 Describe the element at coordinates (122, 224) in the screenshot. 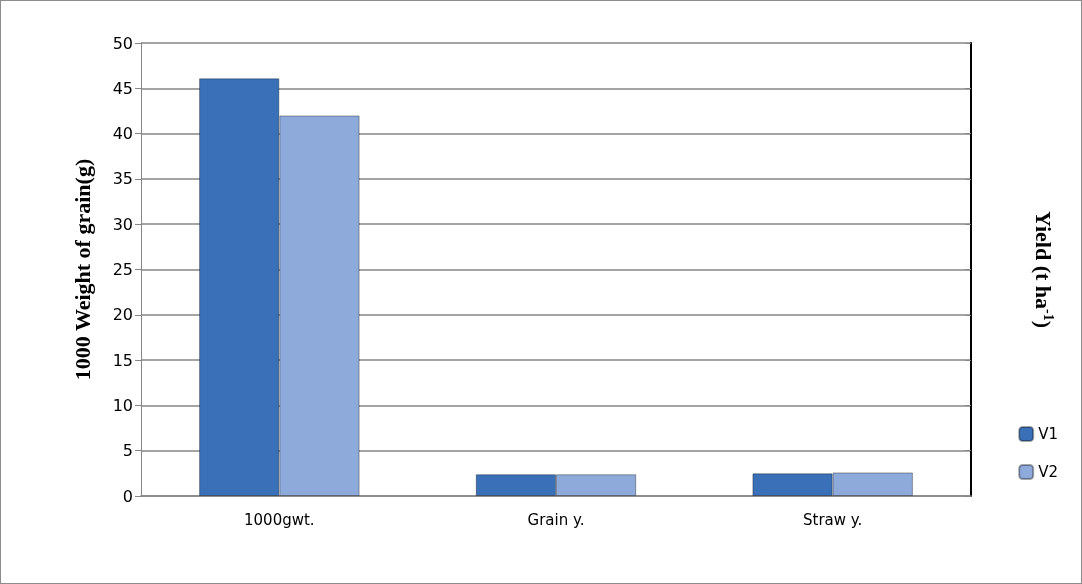

I see `y-tick-label: 30` at that location.